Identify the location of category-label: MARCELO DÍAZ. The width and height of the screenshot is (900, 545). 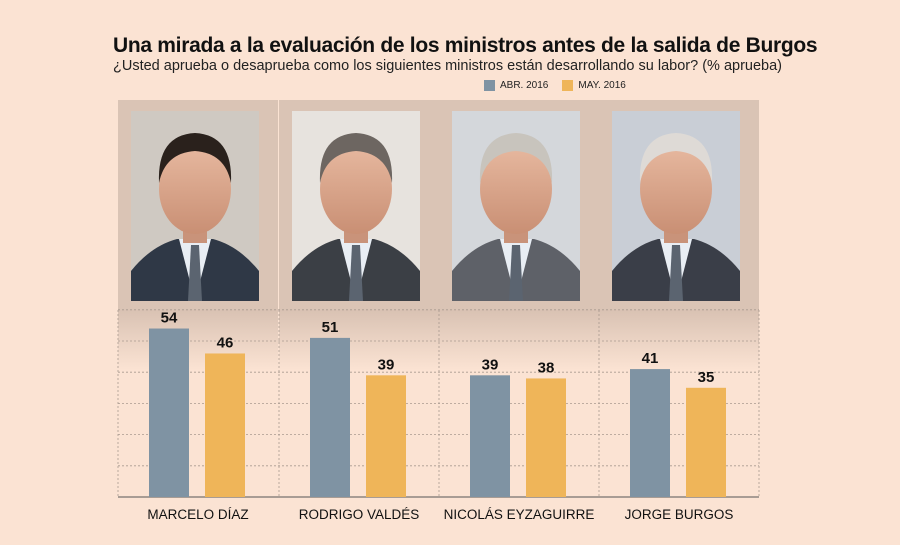
(197, 514).